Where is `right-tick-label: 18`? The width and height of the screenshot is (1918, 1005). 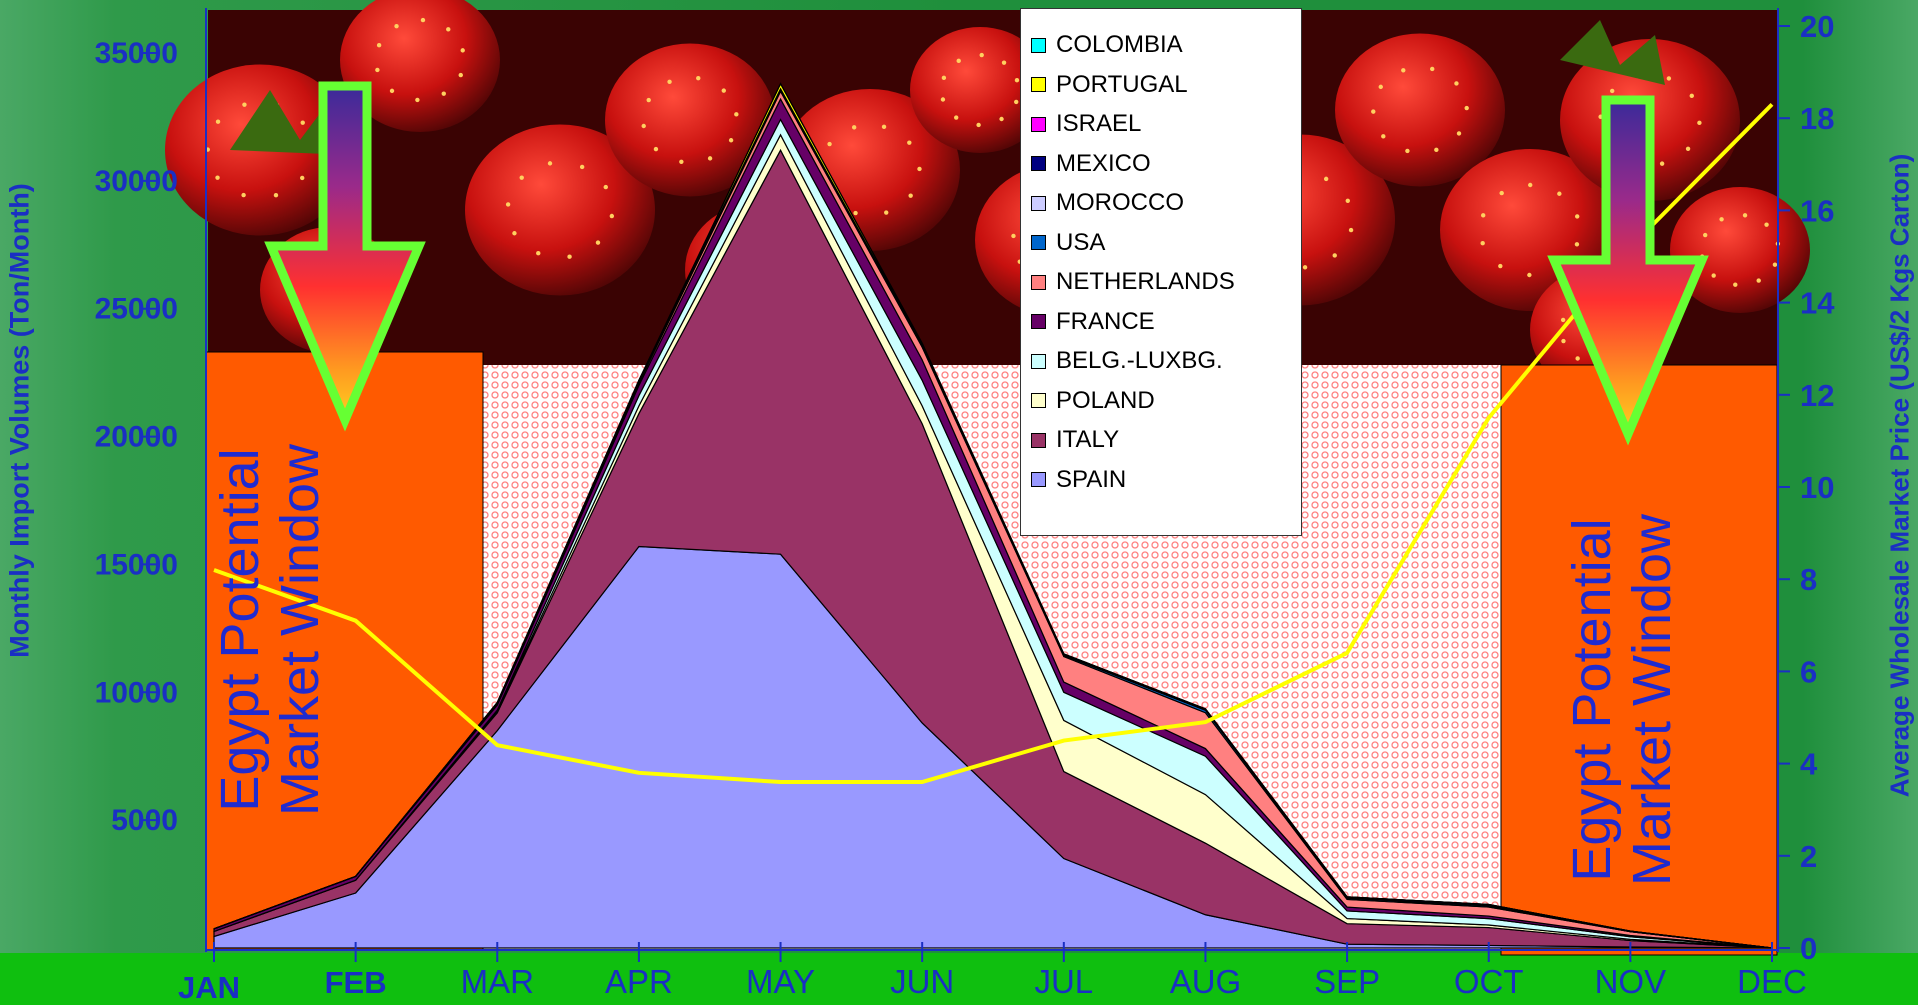
right-tick-label: 18 is located at coordinates (1817, 118).